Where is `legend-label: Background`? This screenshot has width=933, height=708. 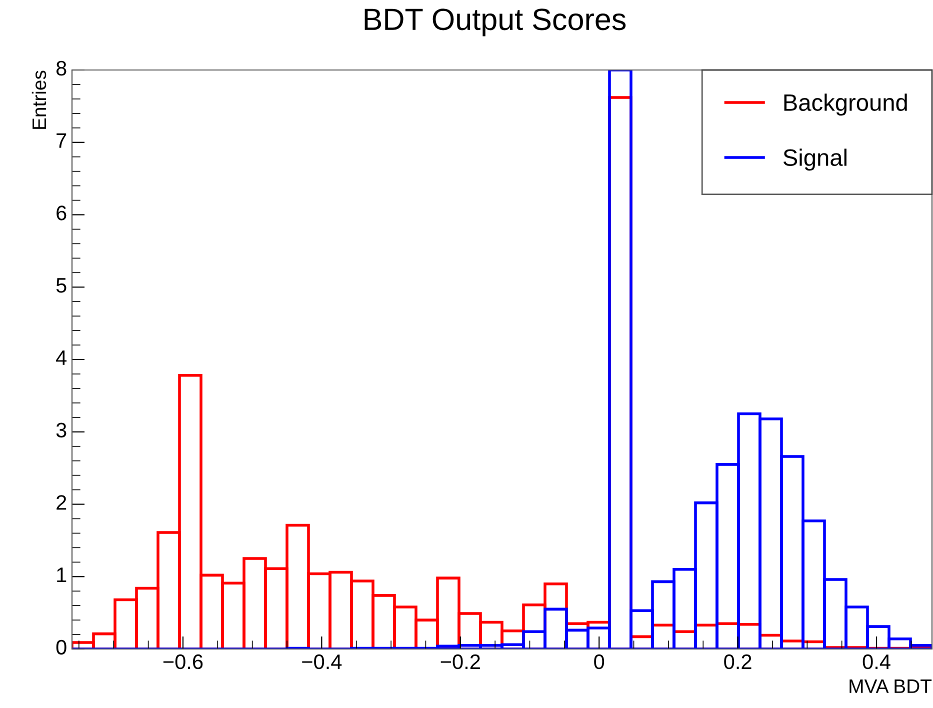
legend-label: Background is located at coordinates (845, 105).